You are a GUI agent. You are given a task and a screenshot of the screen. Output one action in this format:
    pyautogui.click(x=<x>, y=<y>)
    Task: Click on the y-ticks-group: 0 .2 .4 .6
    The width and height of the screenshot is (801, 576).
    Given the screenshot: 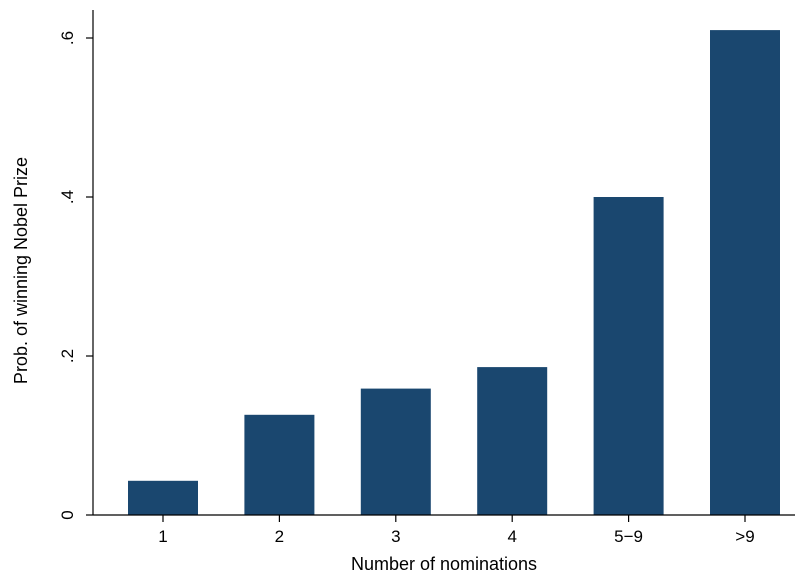 What is the action you would take?
    pyautogui.click(x=75, y=275)
    